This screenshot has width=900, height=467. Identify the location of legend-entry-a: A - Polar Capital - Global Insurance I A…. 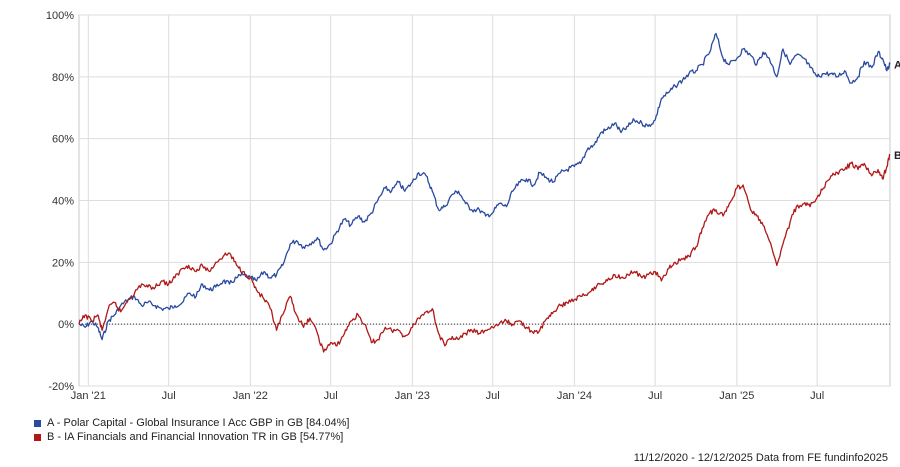
(191, 423).